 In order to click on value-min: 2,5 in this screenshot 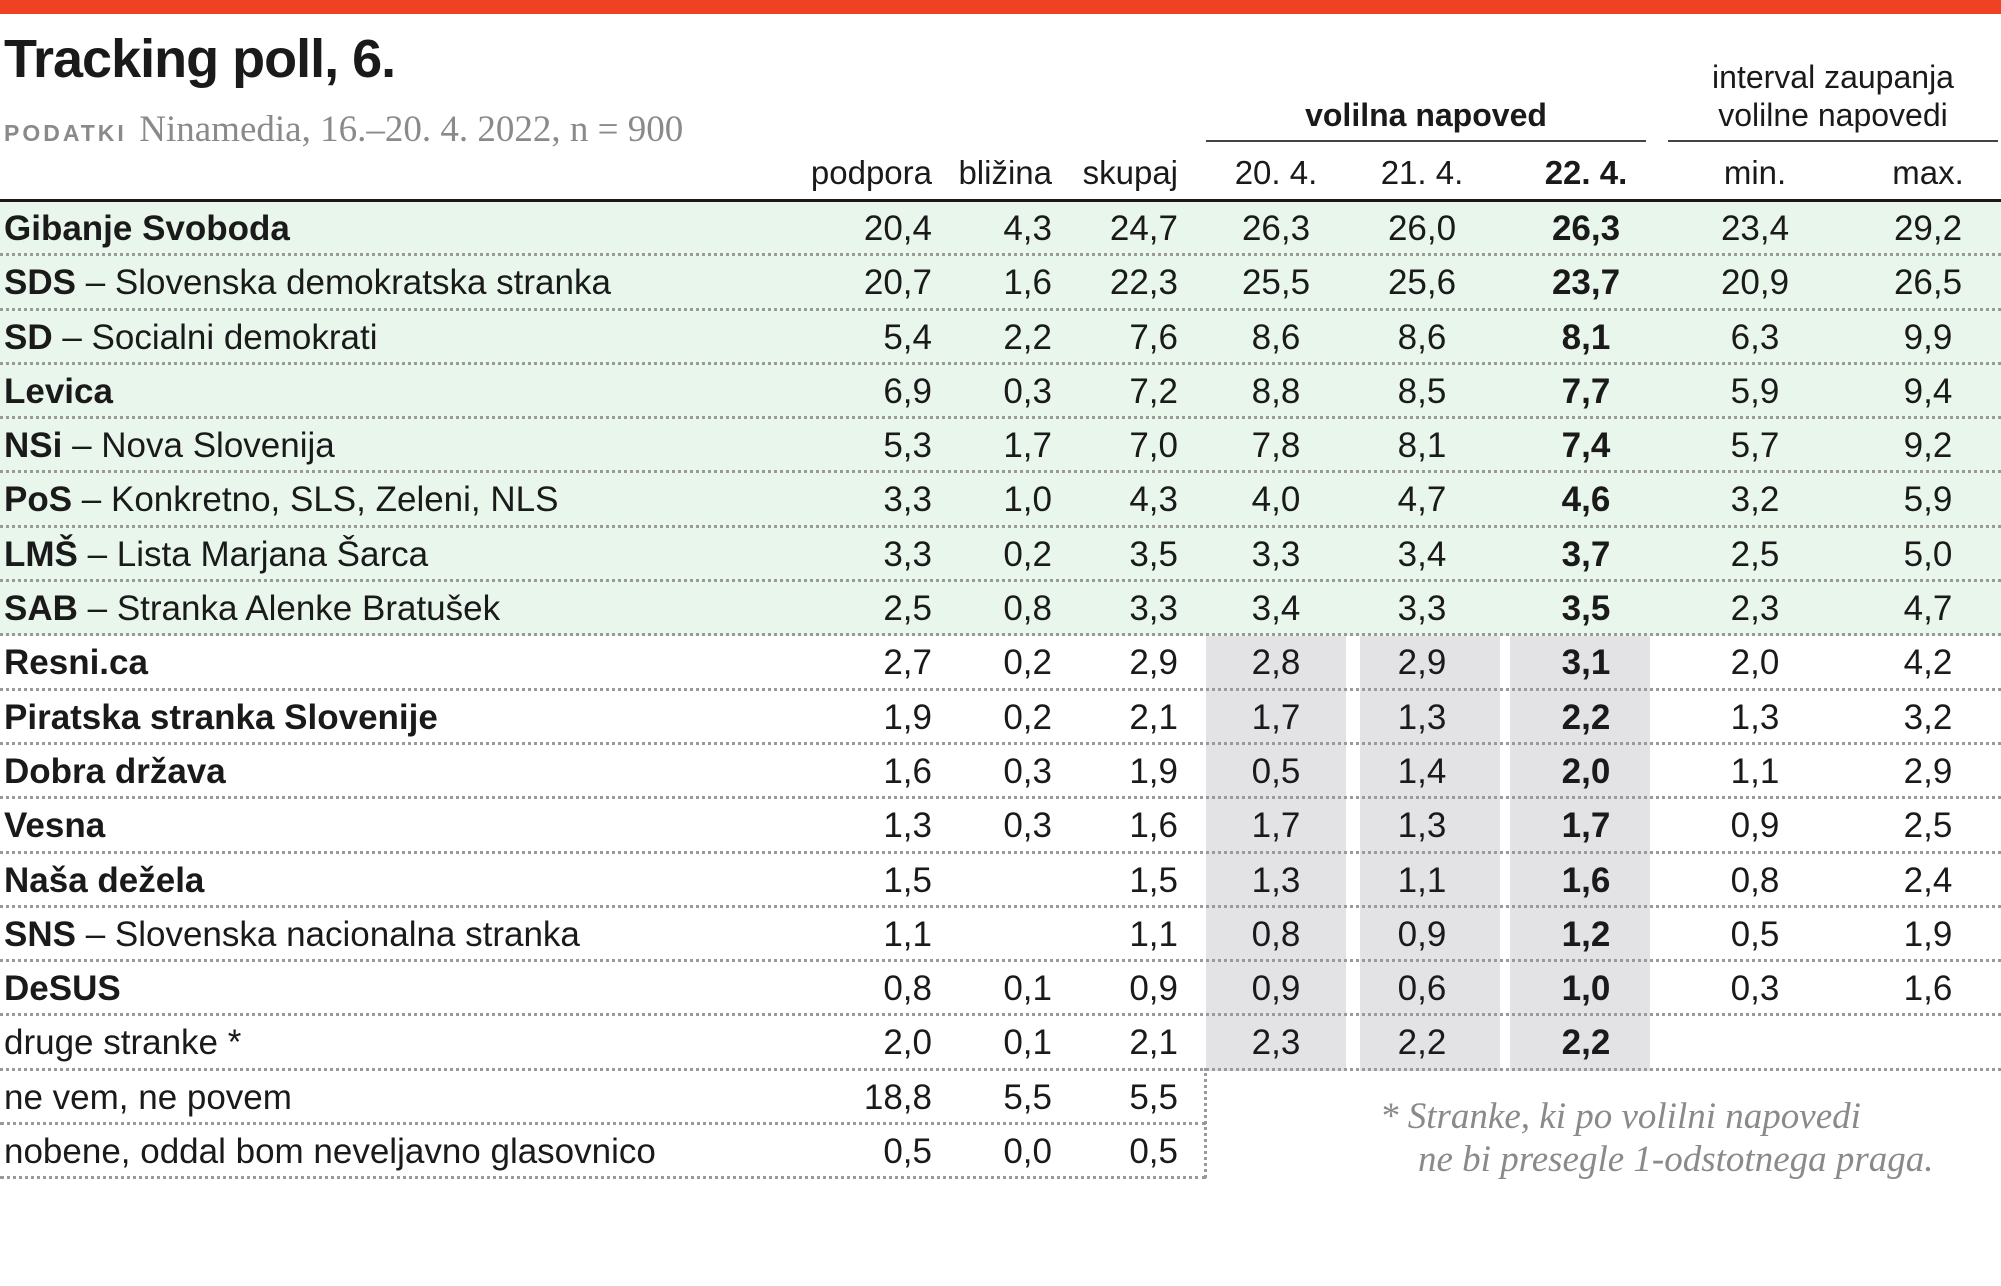, I will do `click(1755, 554)`.